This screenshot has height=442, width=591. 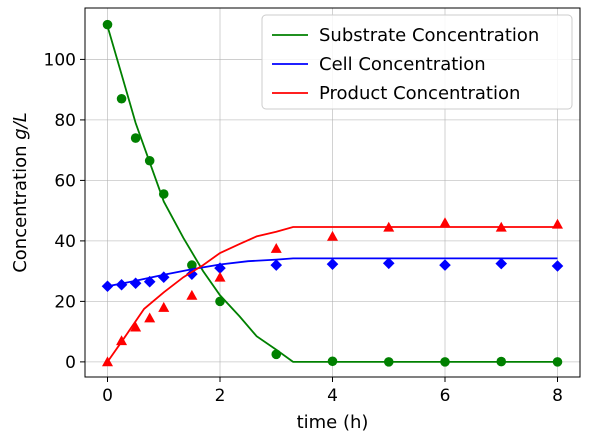 I want to click on y-tick-label: 100, so click(x=60, y=60).